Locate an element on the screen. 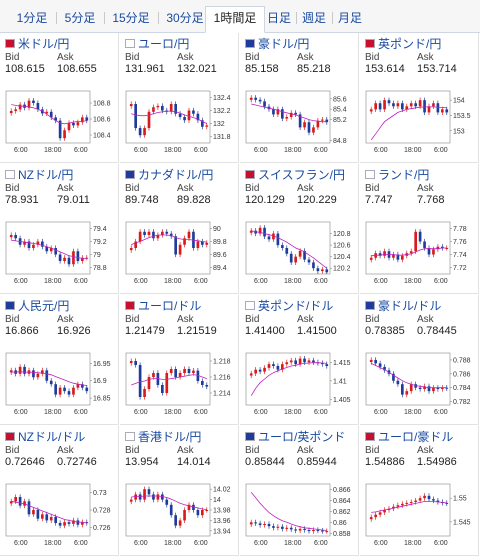  y-tick-label: 120.8 is located at coordinates (342, 234).